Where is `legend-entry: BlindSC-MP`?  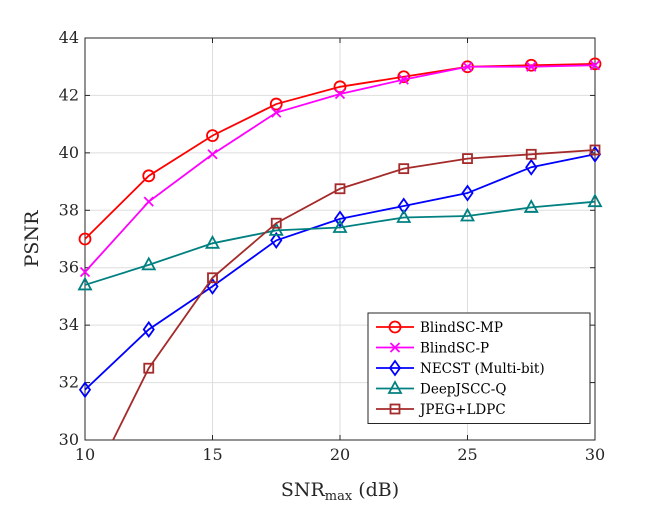 legend-entry: BlindSC-MP is located at coordinates (439, 328).